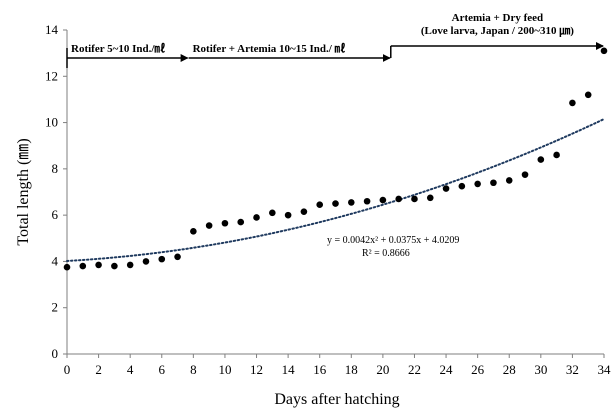 The image size is (613, 409). Describe the element at coordinates (497, 18) in the screenshot. I see `phase-label: Artemia + Dry feed` at that location.